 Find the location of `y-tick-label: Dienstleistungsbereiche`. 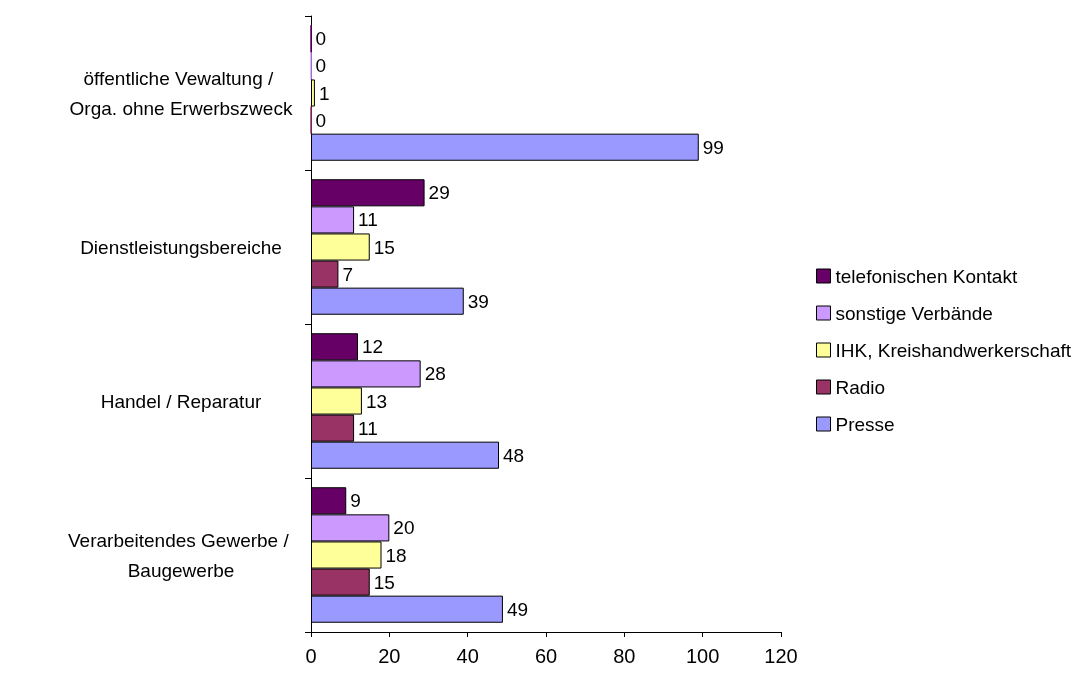

y-tick-label: Dienstleistungsbereiche is located at coordinates (181, 247).